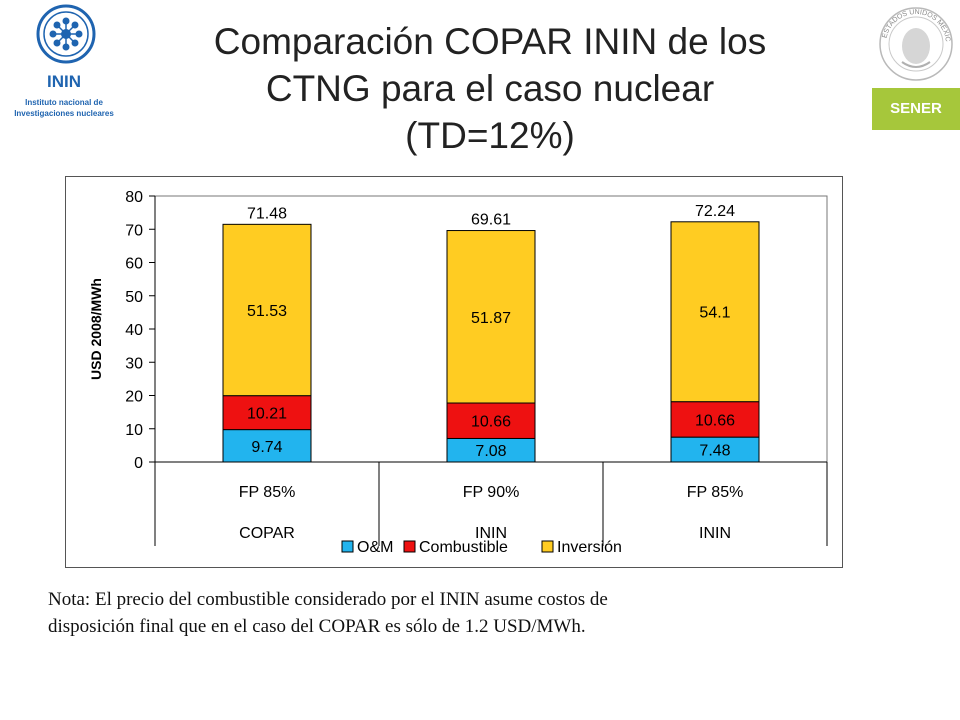 Image resolution: width=960 pixels, height=720 pixels. Describe the element at coordinates (347, 546) in the screenshot. I see `legend-swatch-om` at that location.